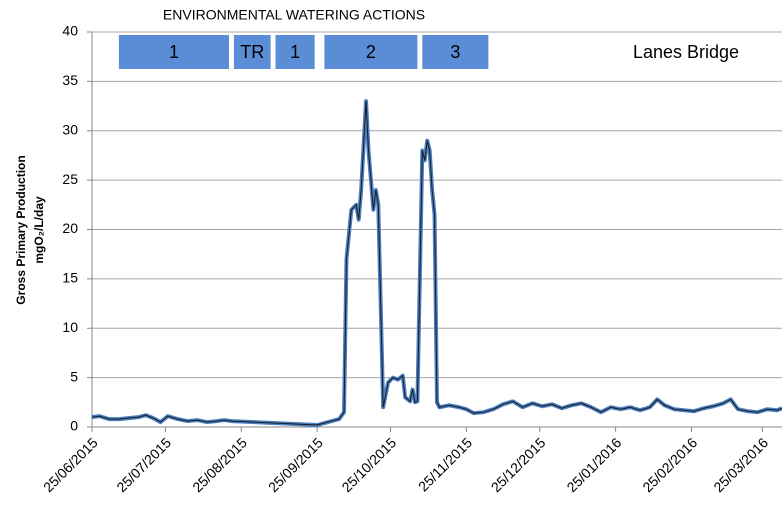 The image size is (782, 515). What do you see at coordinates (70, 228) in the screenshot?
I see `y-tick-label: 20` at bounding box center [70, 228].